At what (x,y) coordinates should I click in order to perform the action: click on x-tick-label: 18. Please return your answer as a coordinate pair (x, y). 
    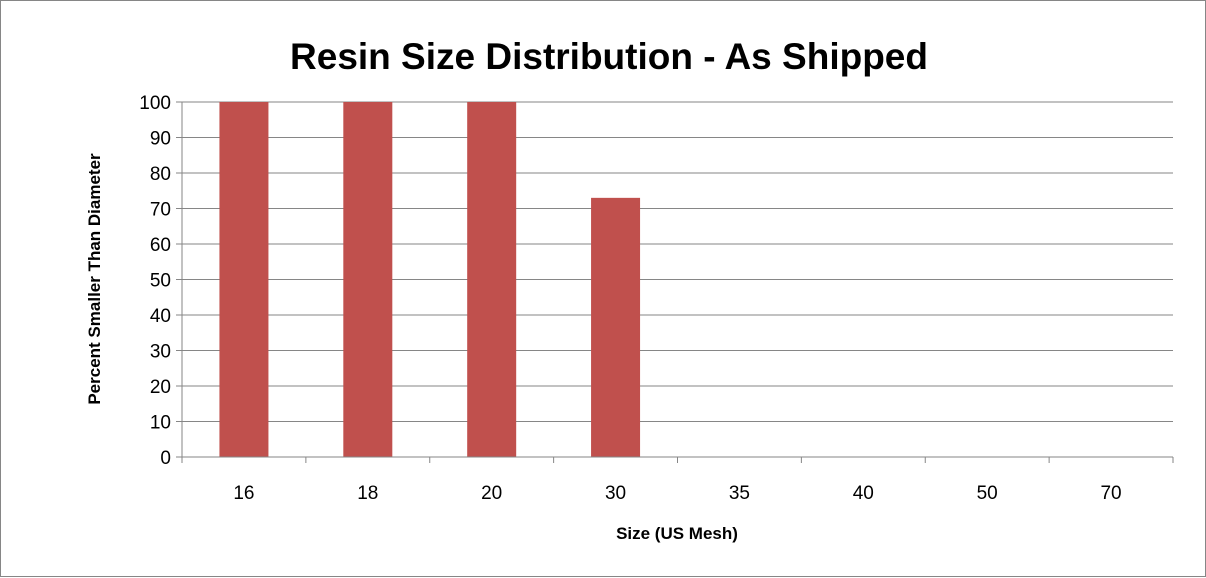
    Looking at the image, I should click on (367, 493).